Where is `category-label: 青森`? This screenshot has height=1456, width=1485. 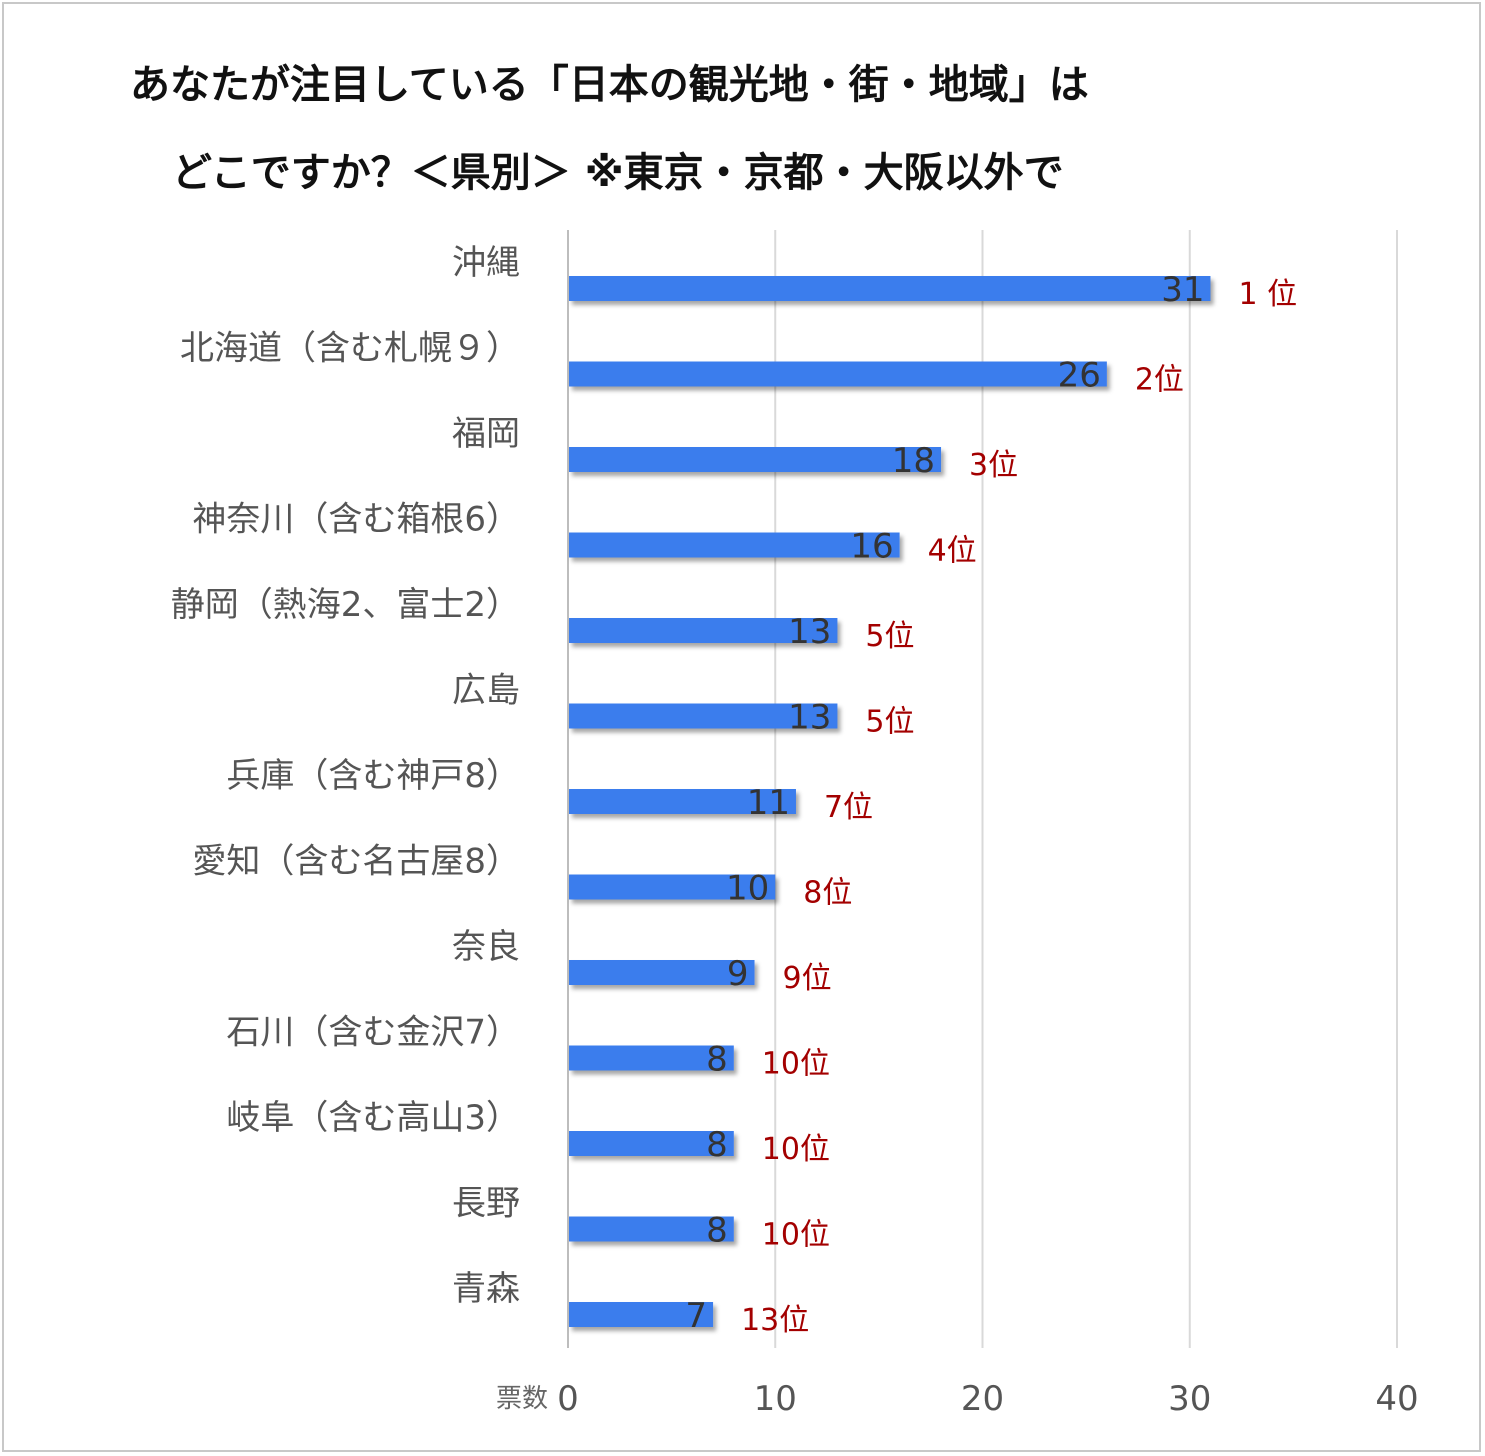 category-label: 青森 is located at coordinates (486, 1289).